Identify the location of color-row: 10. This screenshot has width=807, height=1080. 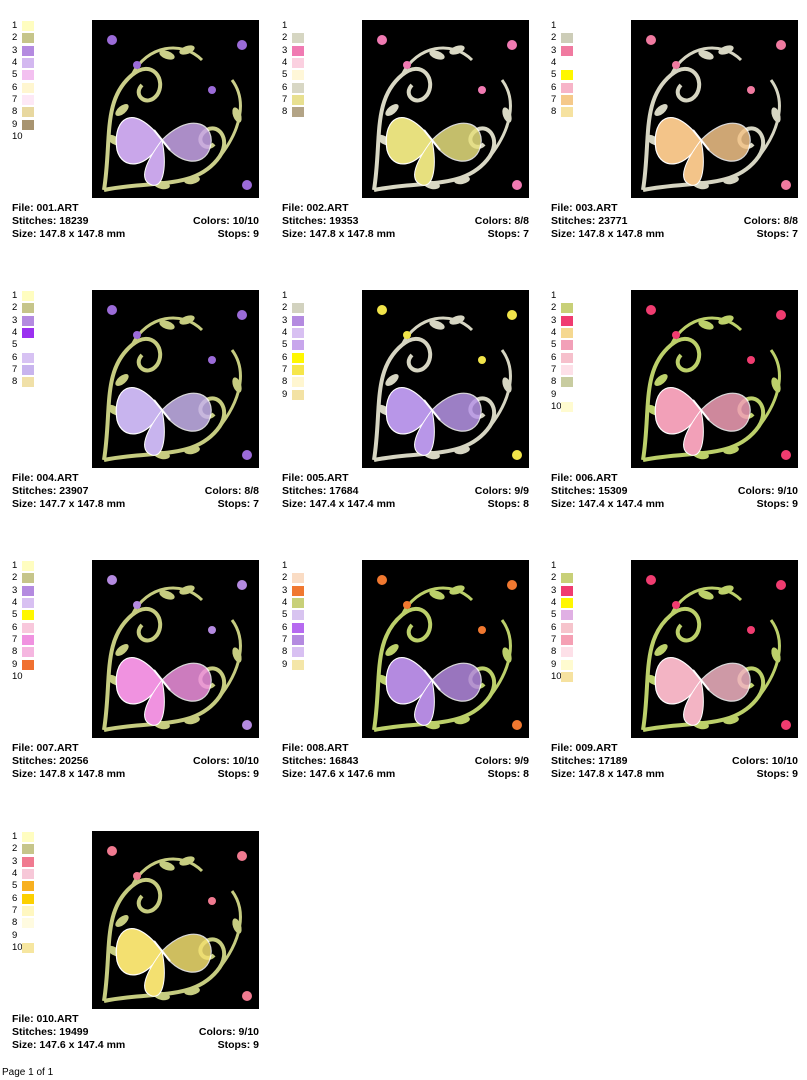
(566, 677).